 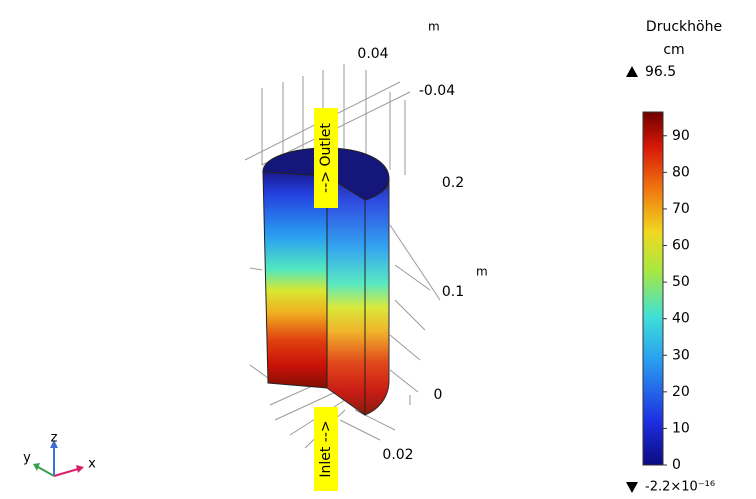 What do you see at coordinates (27, 458) in the screenshot?
I see `triad-label: y` at bounding box center [27, 458].